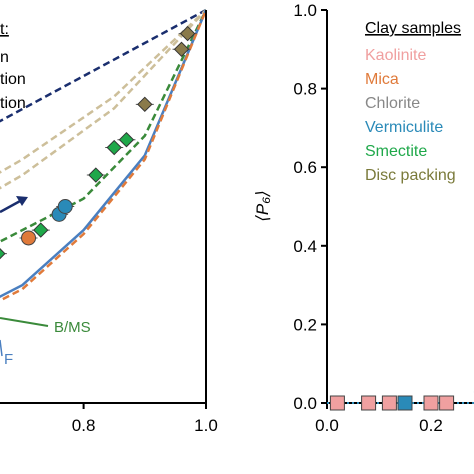 The width and height of the screenshot is (474, 474). Describe the element at coordinates (305, 10) in the screenshot. I see `right-y-tick-label: 1.0` at that location.